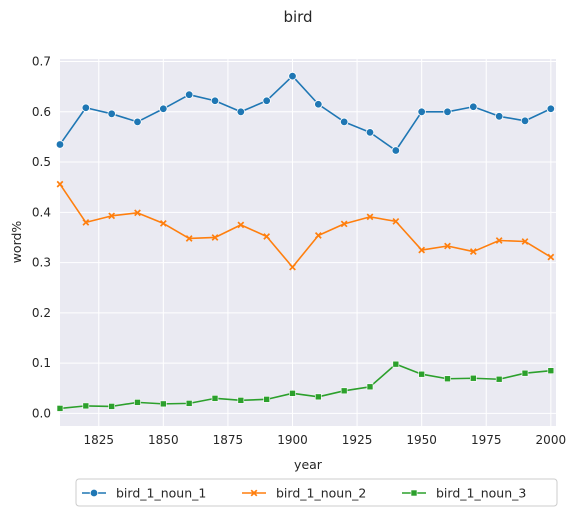 This screenshot has width=575, height=515. I want to click on legend-item: bird_1_noun_1, so click(144, 493).